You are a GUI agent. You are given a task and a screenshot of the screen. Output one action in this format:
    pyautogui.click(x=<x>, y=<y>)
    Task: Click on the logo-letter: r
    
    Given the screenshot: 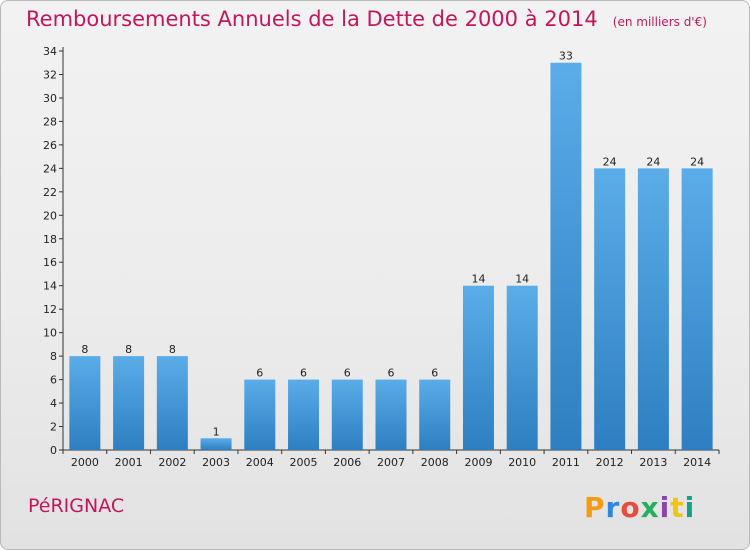 What is the action you would take?
    pyautogui.click(x=613, y=507)
    